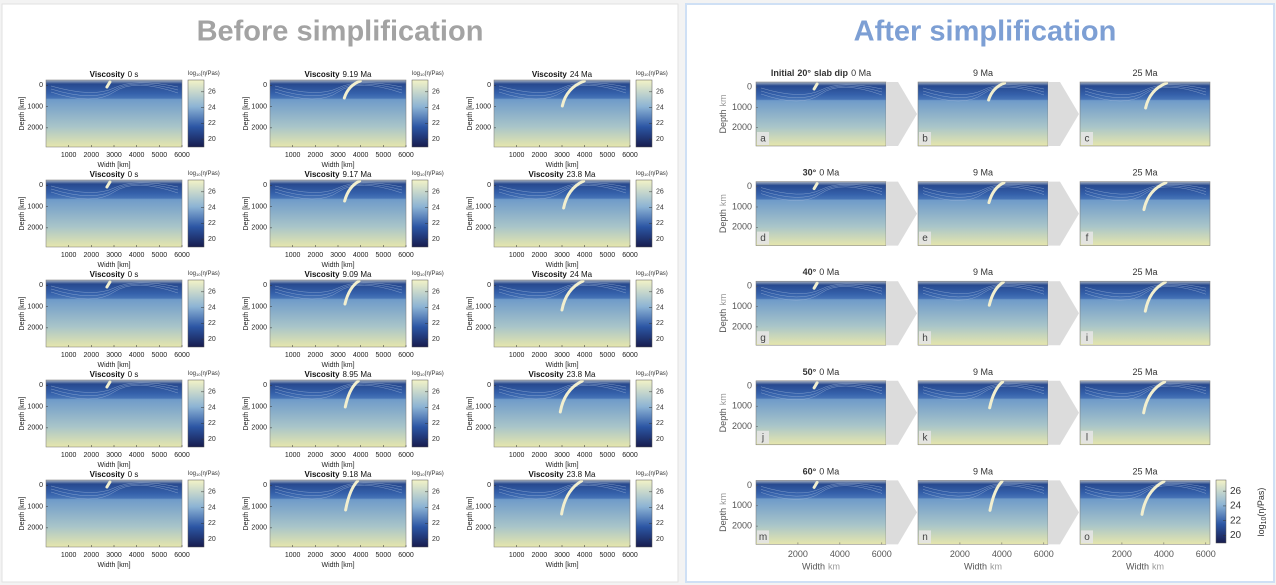  I want to click on title-dip: 30°, so click(810, 173).